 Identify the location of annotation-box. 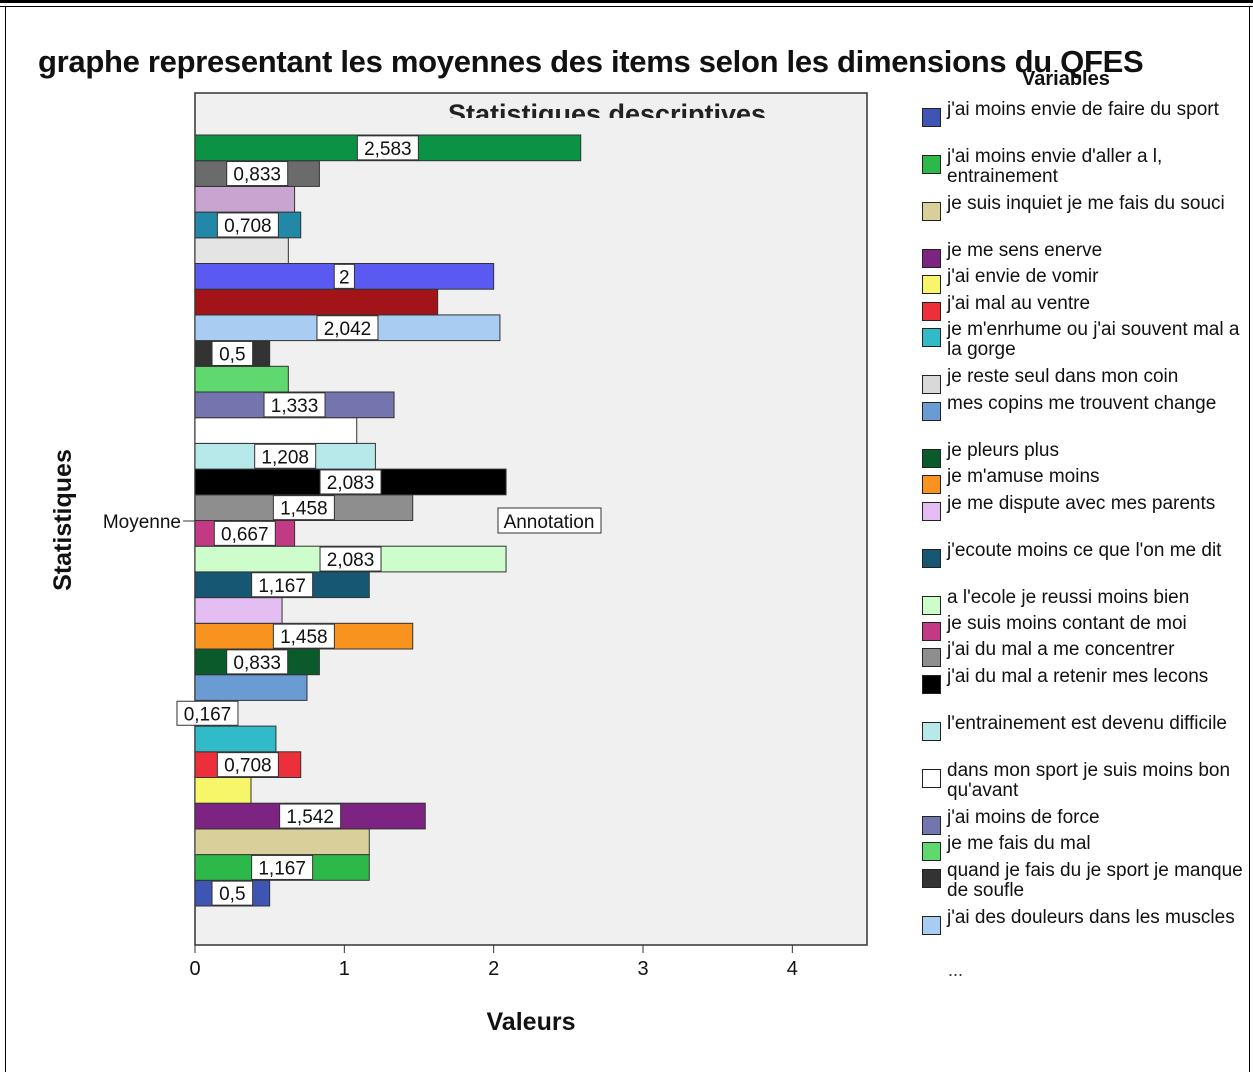
(549, 520).